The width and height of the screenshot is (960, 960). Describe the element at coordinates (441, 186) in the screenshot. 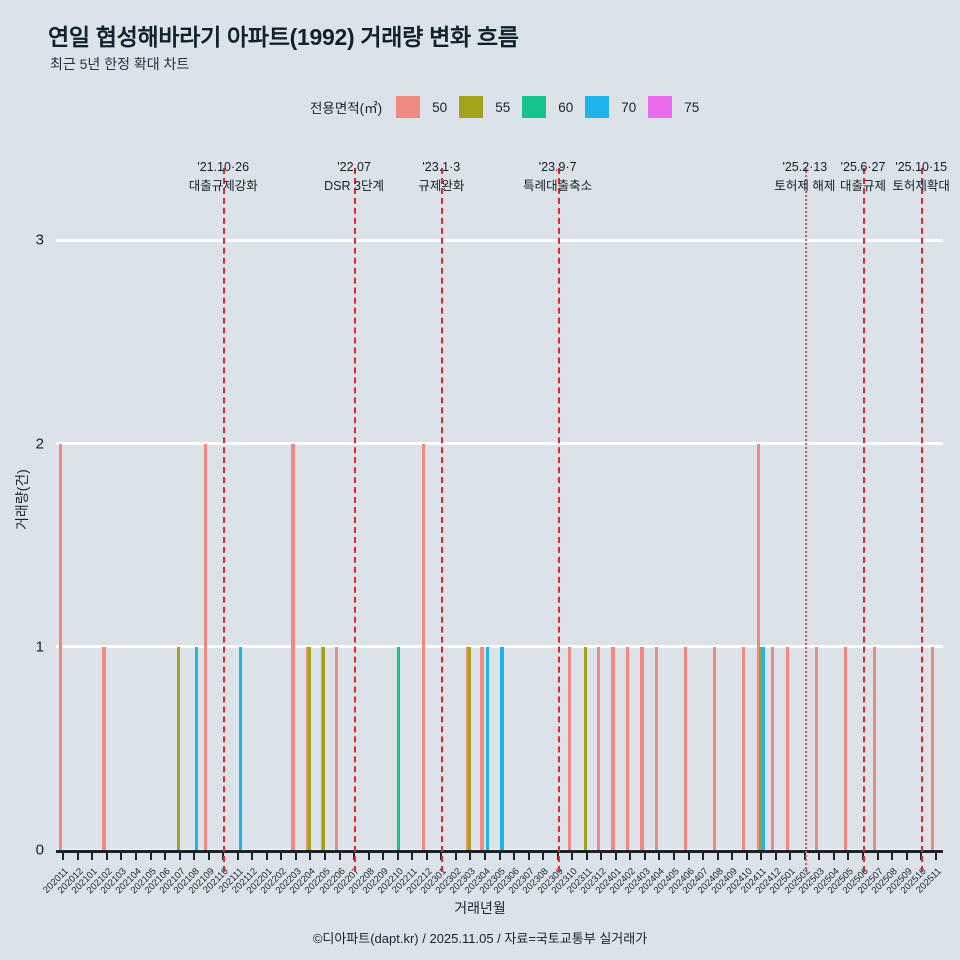

I see `event-name: 규제완화` at that location.